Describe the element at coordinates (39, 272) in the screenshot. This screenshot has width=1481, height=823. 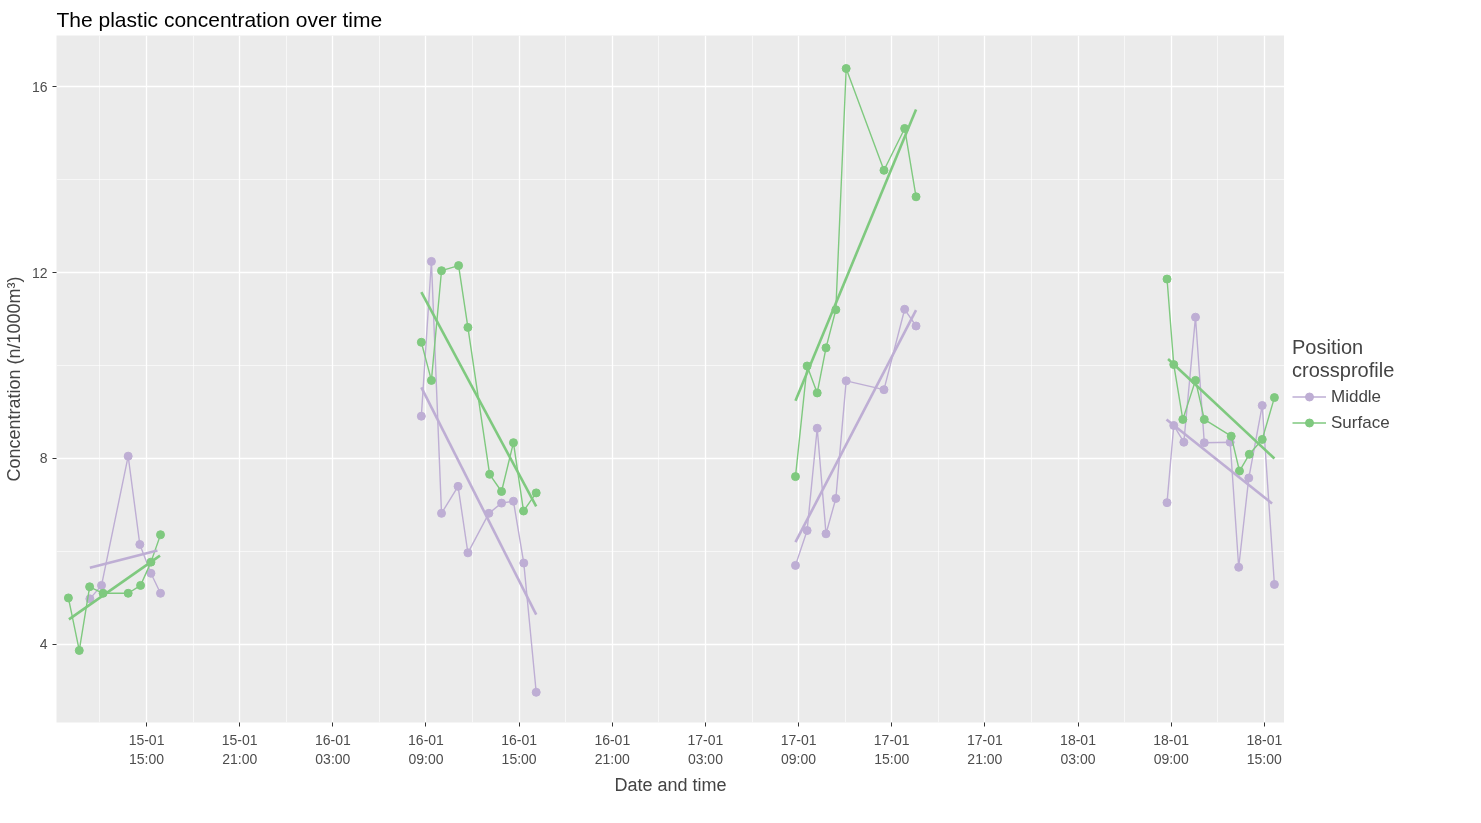
I see `y-tick-label: 12` at that location.